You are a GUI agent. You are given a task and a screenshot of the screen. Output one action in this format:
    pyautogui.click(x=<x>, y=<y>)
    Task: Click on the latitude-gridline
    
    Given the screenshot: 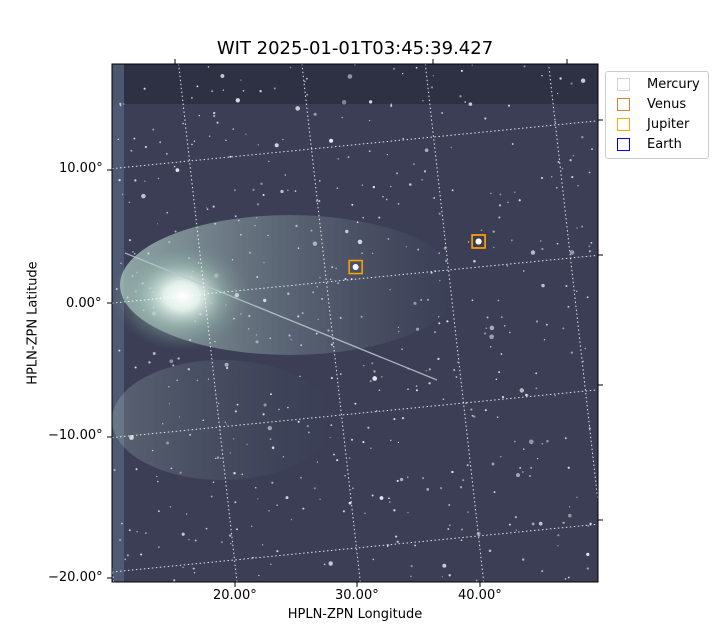 What is the action you would take?
    pyautogui.click(x=355, y=414)
    